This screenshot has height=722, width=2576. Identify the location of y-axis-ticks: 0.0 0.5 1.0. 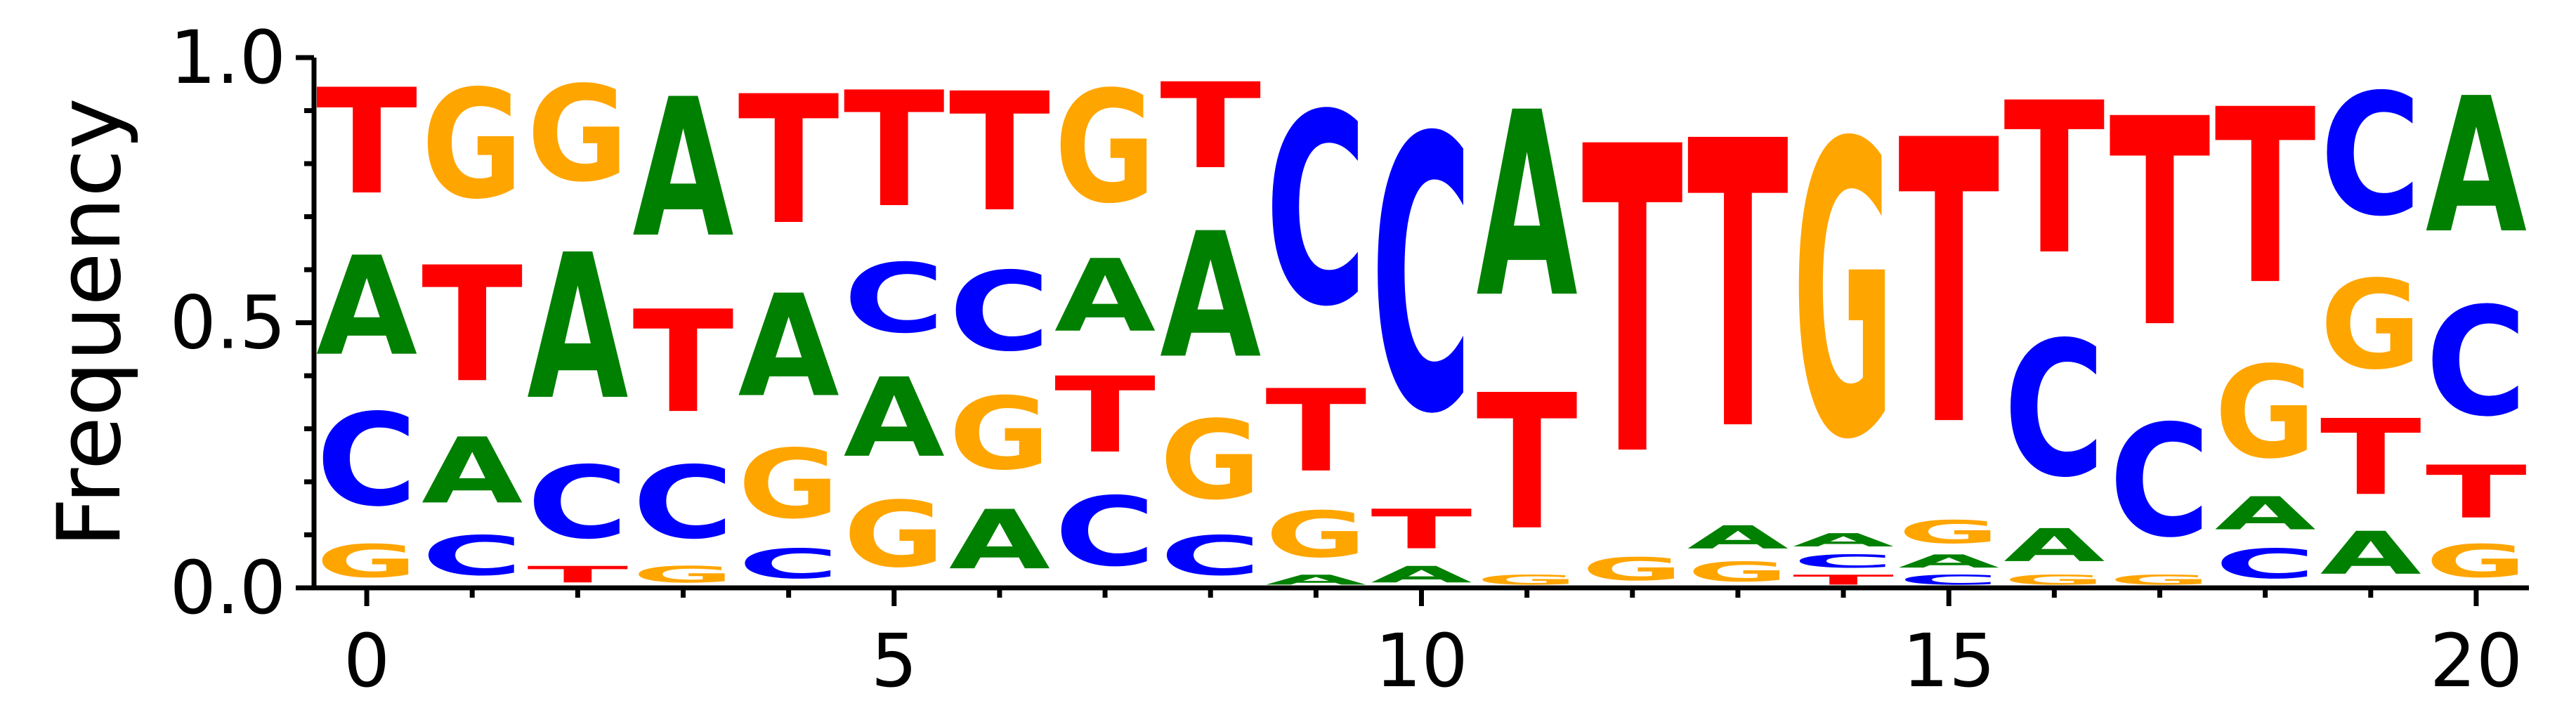
(242, 323).